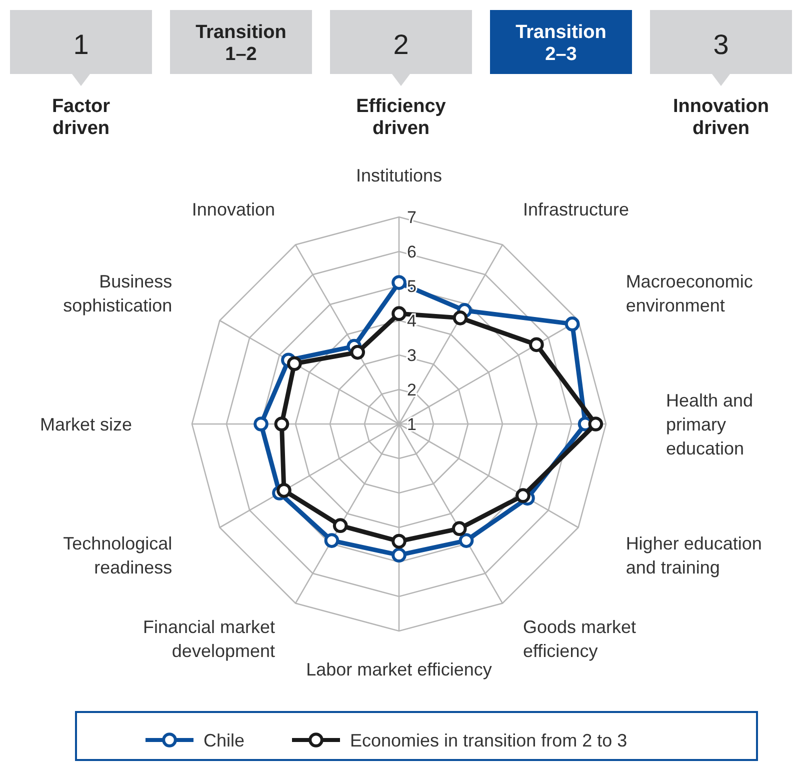  Describe the element at coordinates (489, 740) in the screenshot. I see `legend-label: Economies in transition from 2 to 3` at that location.